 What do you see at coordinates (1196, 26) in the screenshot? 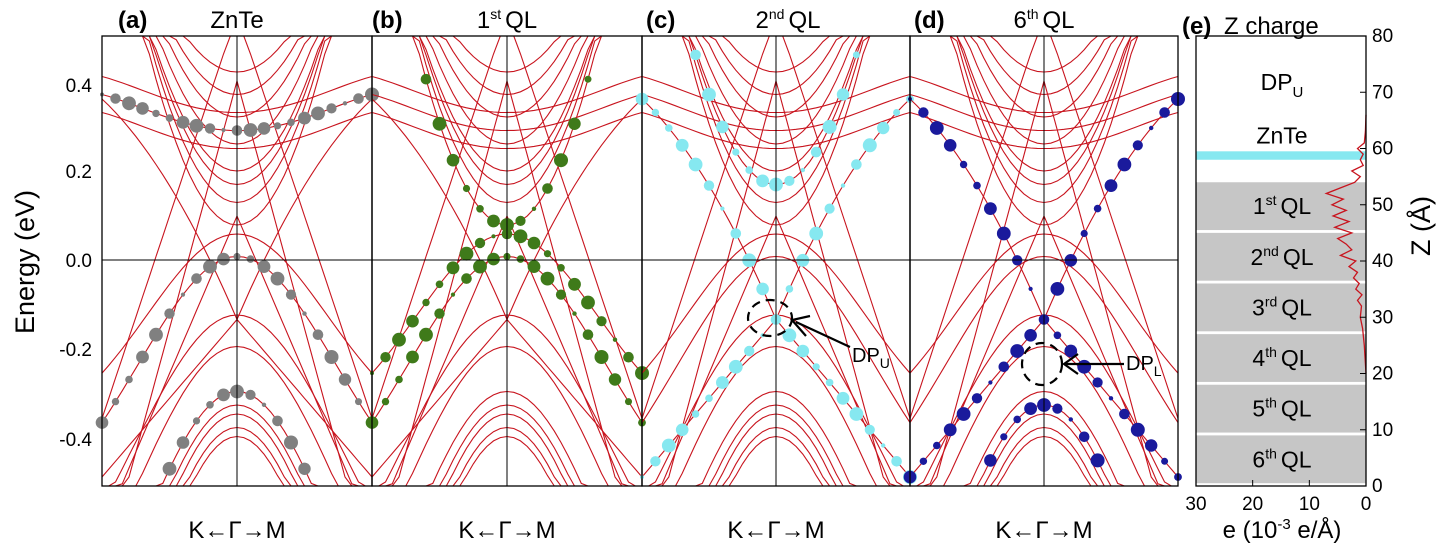
I see `panel-e-label: (e)` at bounding box center [1196, 26].